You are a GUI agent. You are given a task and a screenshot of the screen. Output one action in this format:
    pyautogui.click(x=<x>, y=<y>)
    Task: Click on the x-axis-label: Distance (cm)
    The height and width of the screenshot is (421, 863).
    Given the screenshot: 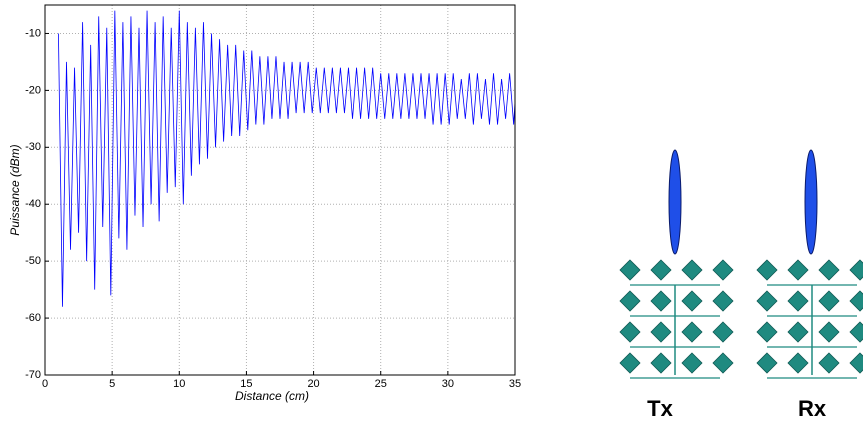 What is the action you would take?
    pyautogui.click(x=272, y=396)
    